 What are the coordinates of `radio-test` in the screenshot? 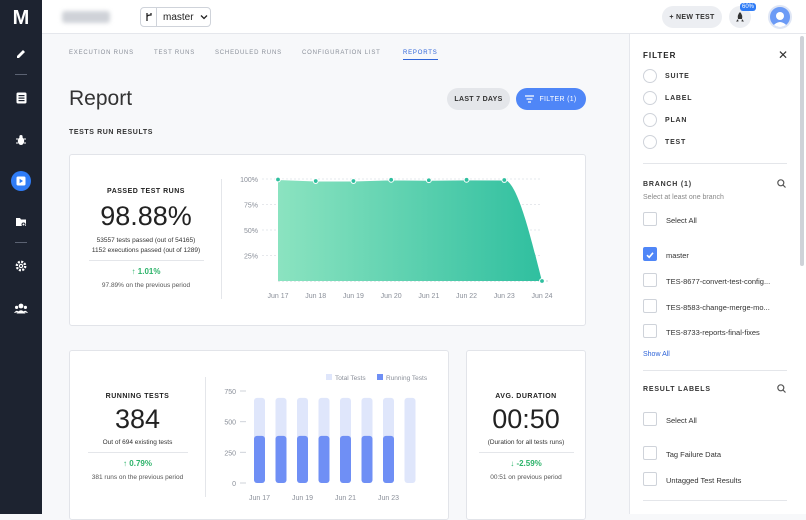 It's located at (650, 142).